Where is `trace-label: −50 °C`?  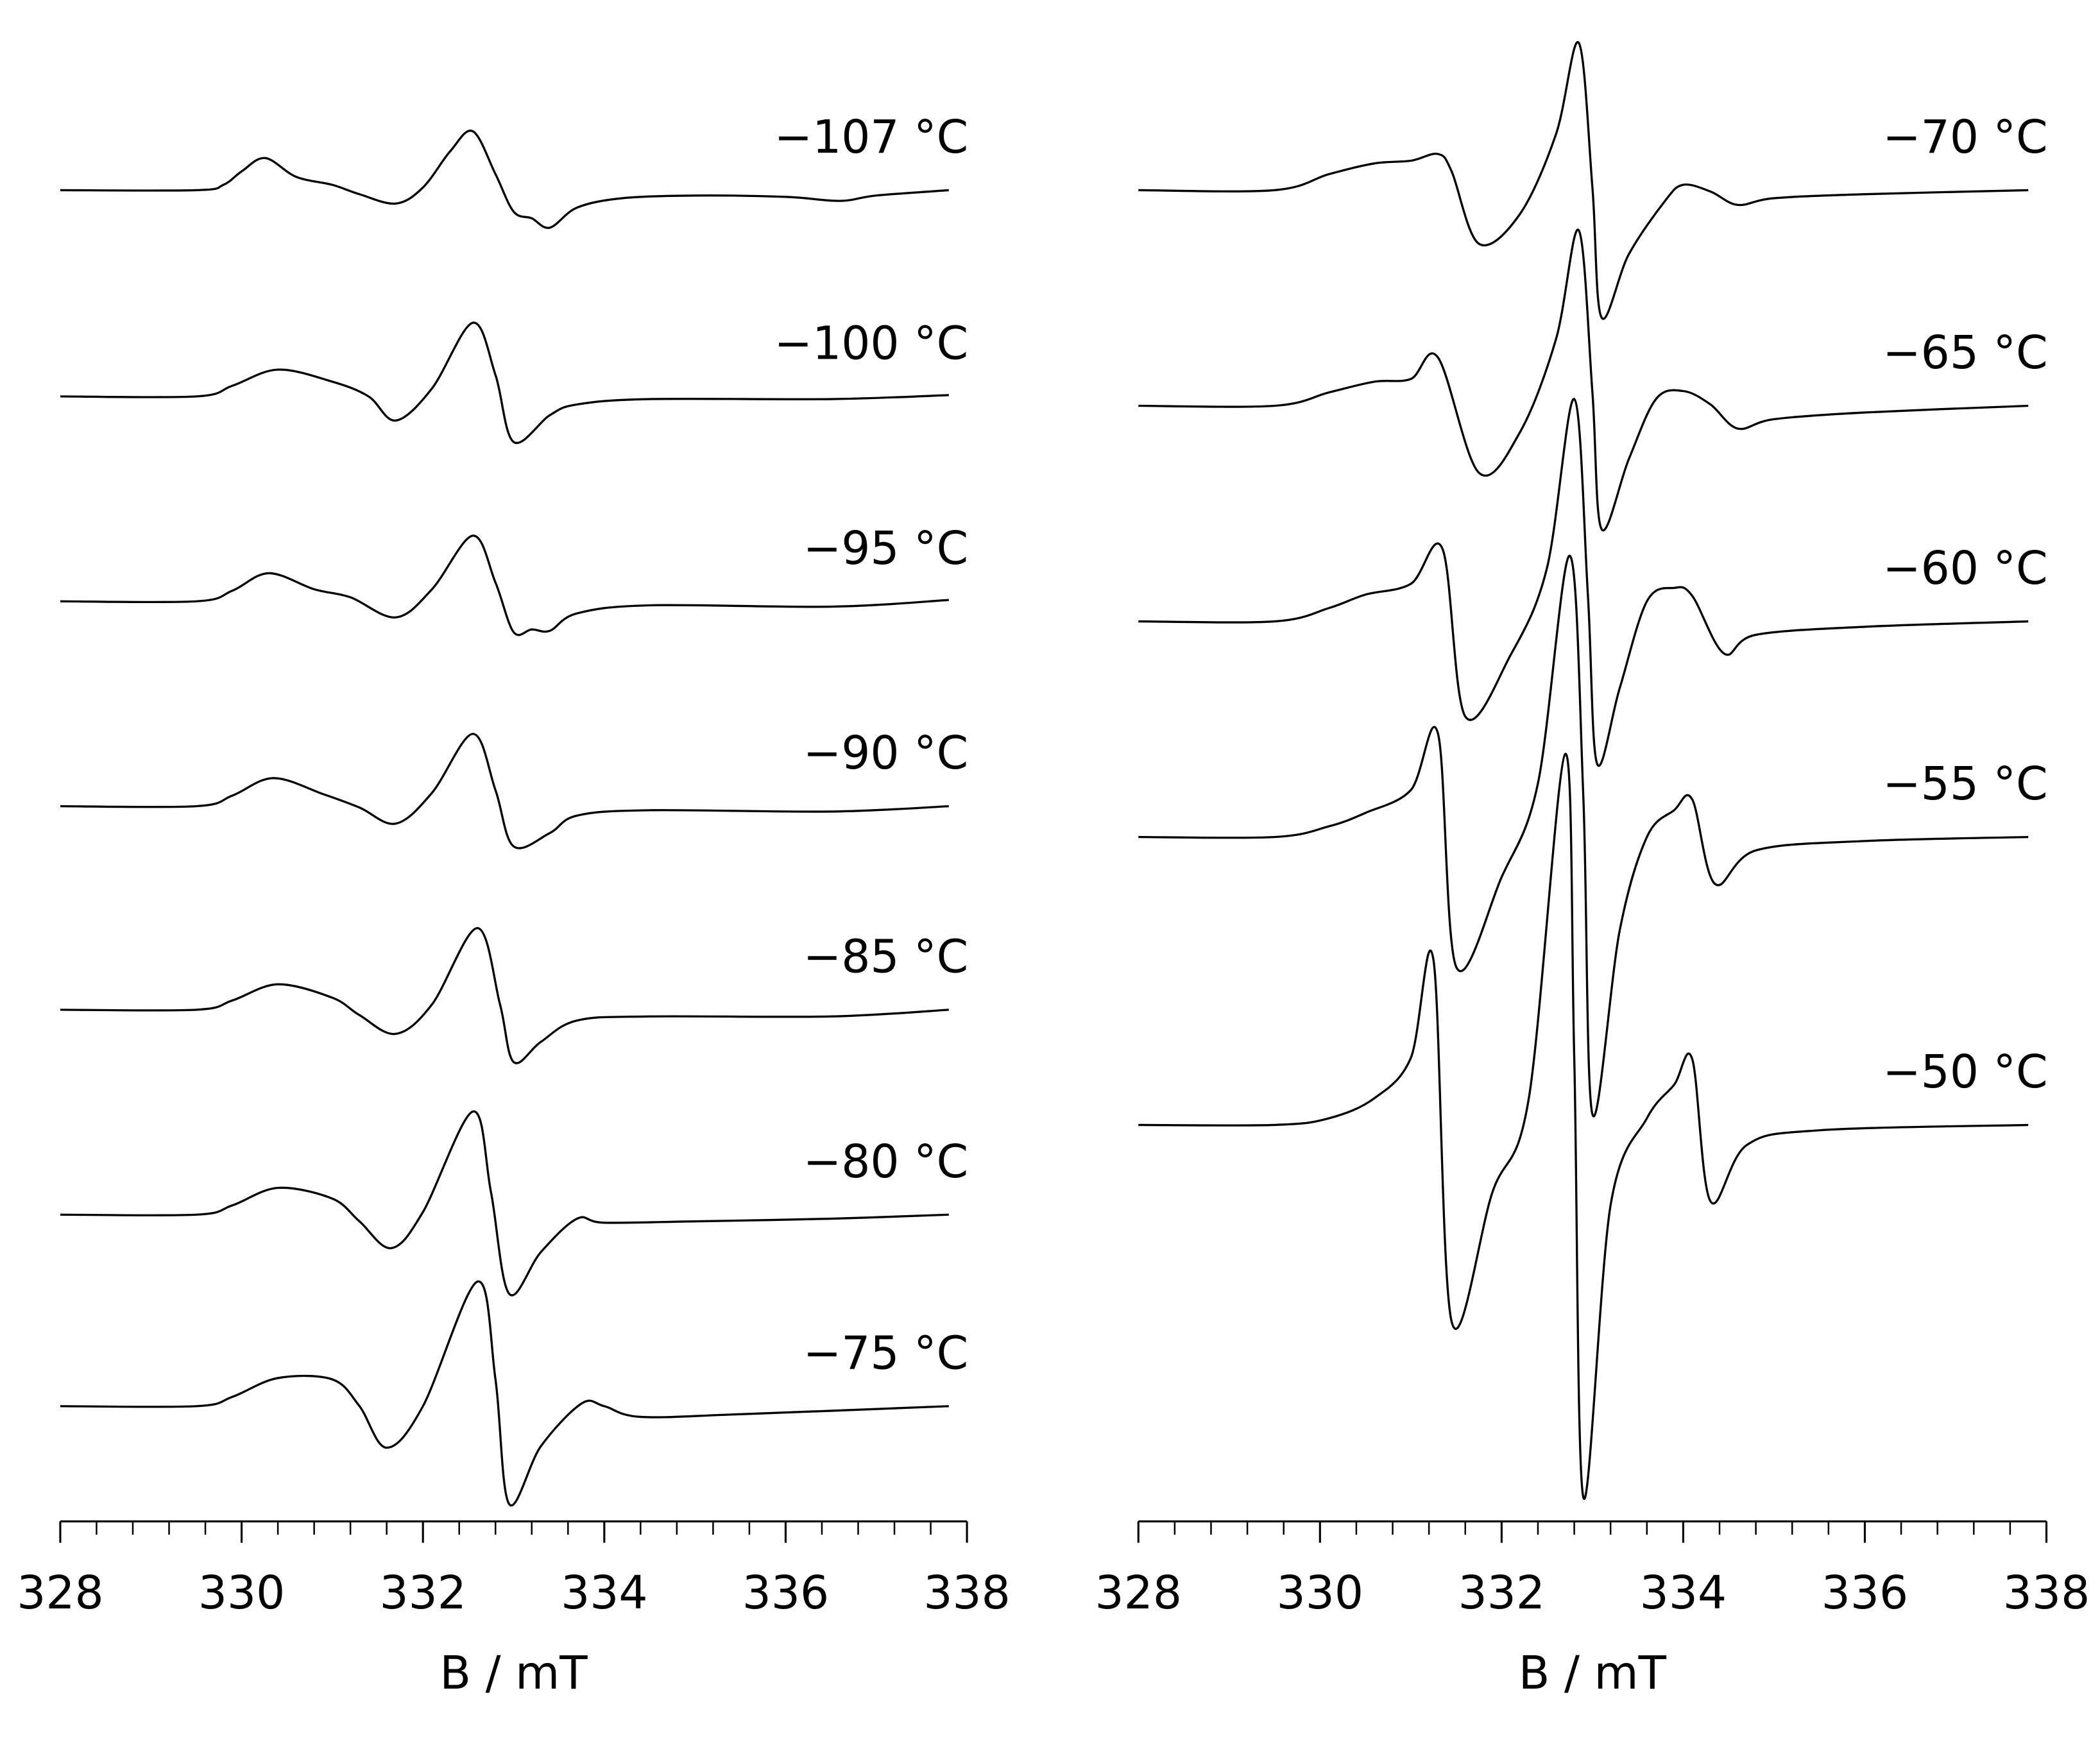
trace-label: −50 °C is located at coordinates (1964, 1071).